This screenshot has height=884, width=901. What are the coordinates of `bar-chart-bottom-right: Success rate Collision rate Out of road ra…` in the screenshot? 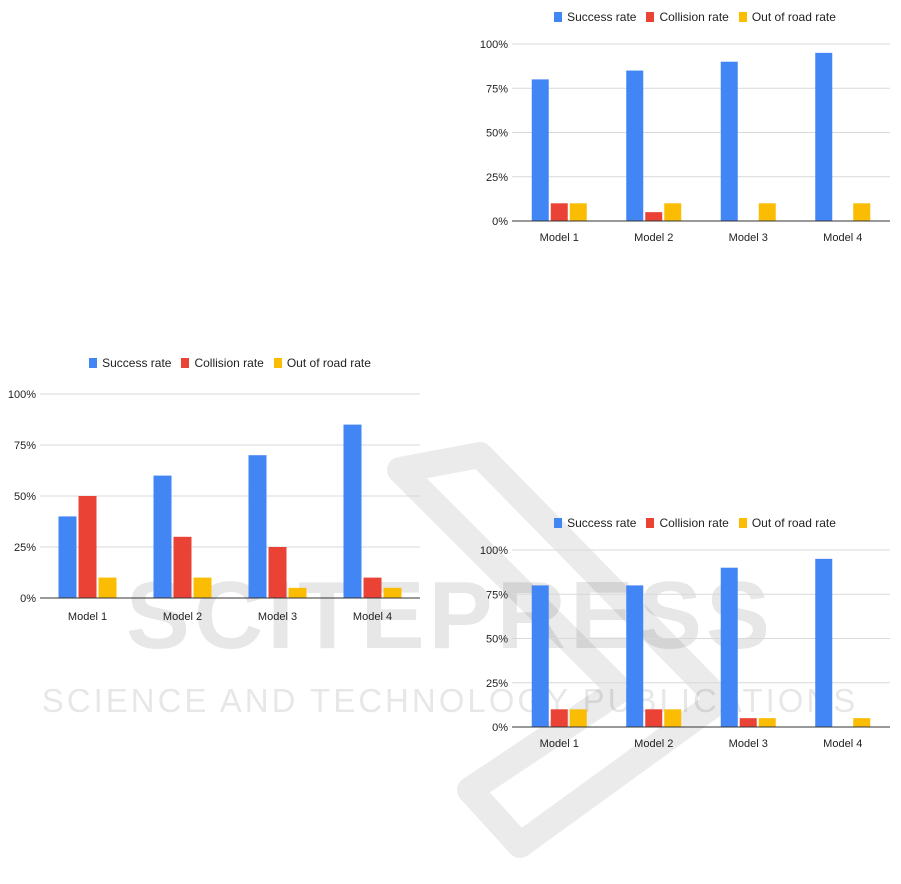 It's located at (675, 636).